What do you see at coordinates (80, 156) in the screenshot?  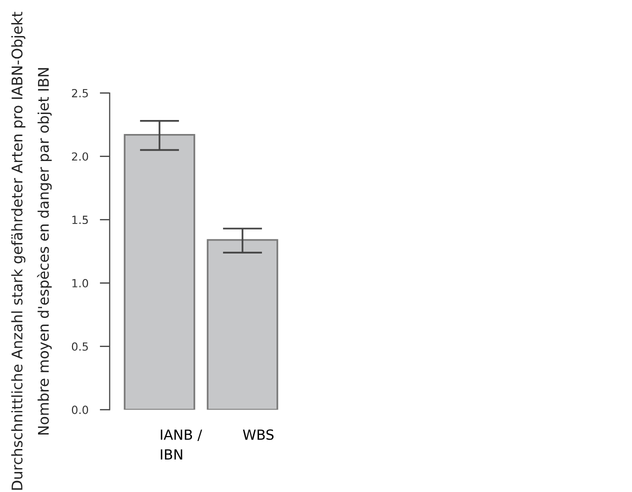 I see `y-tick-label: 2.0` at bounding box center [80, 156].